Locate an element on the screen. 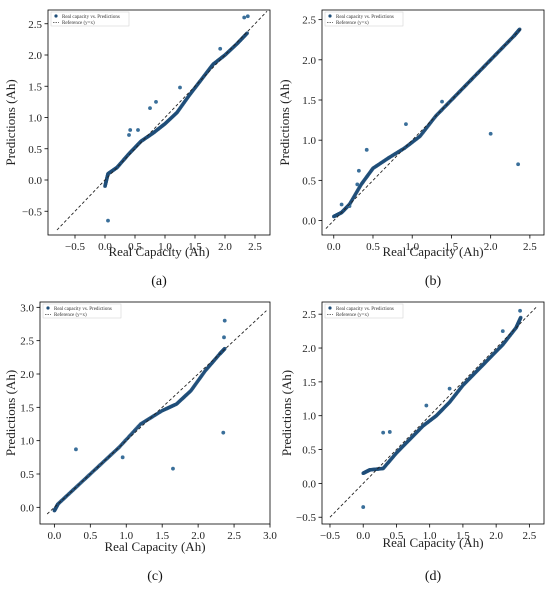  reference-line is located at coordinates (162, 120).